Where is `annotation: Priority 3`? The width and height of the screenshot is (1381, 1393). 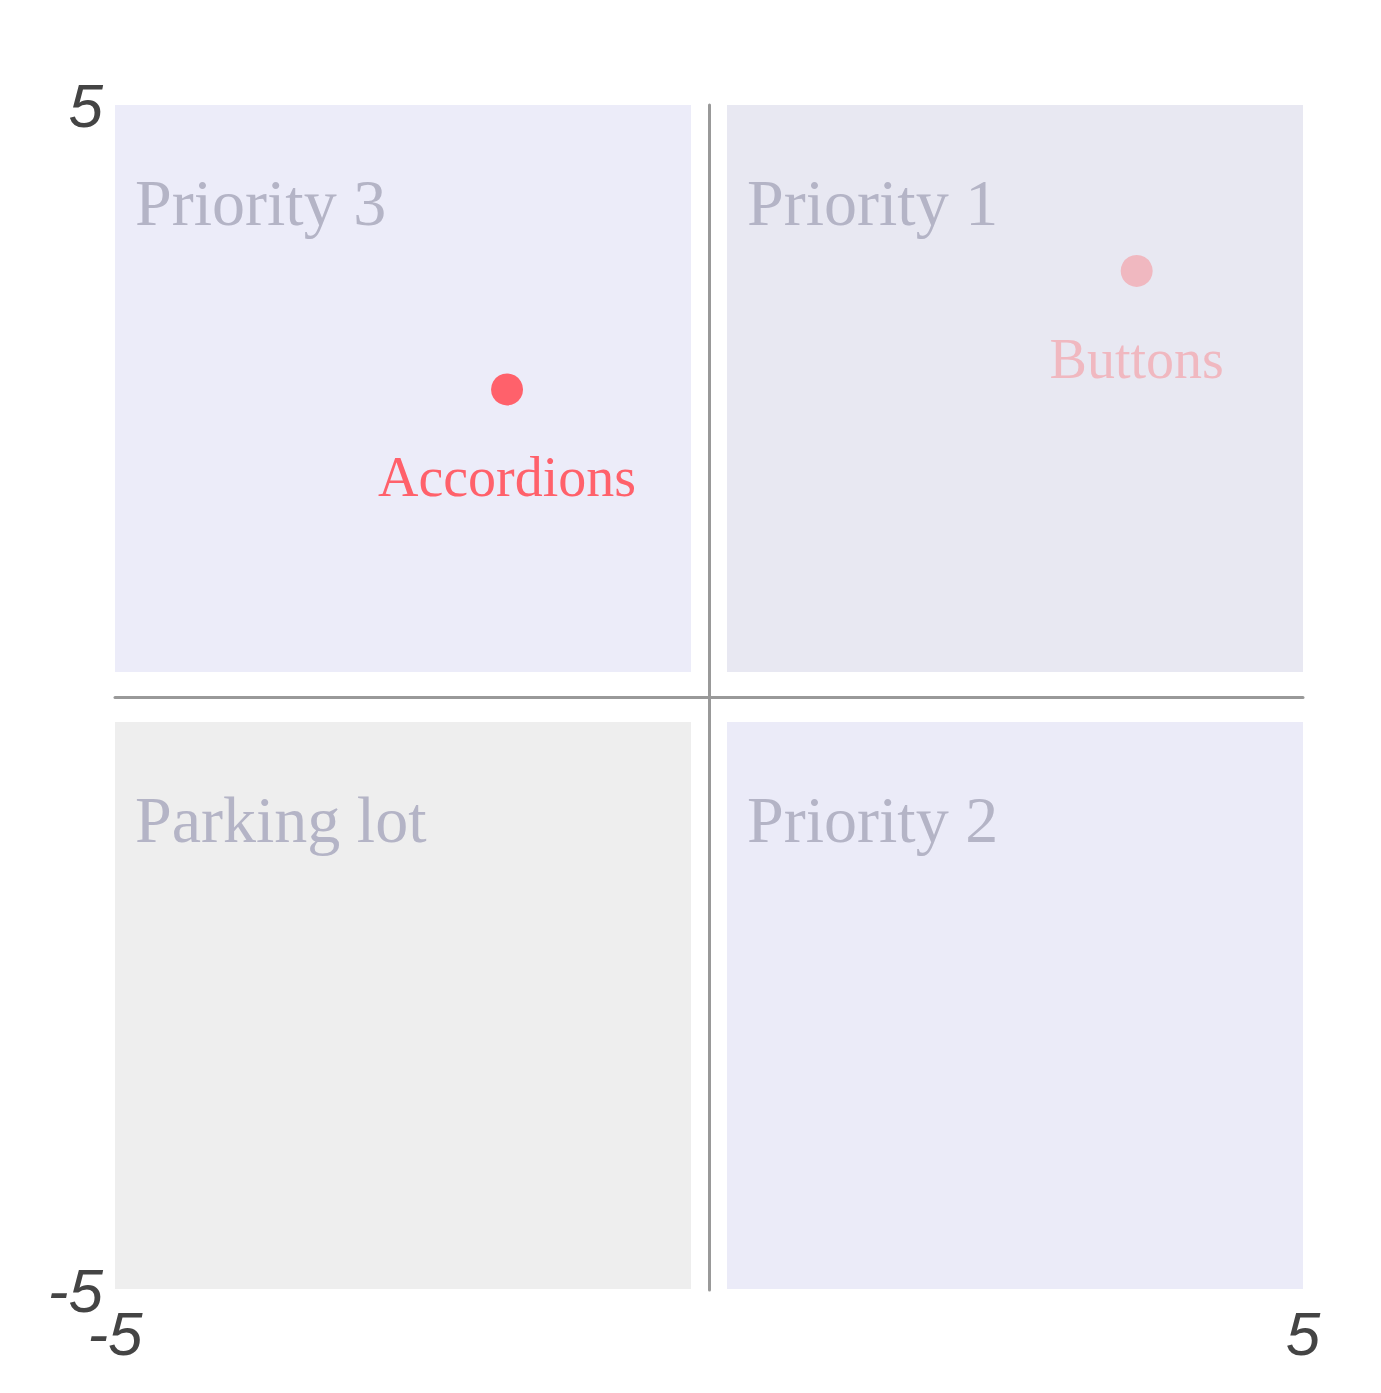 annotation: Priority 3 is located at coordinates (261, 203).